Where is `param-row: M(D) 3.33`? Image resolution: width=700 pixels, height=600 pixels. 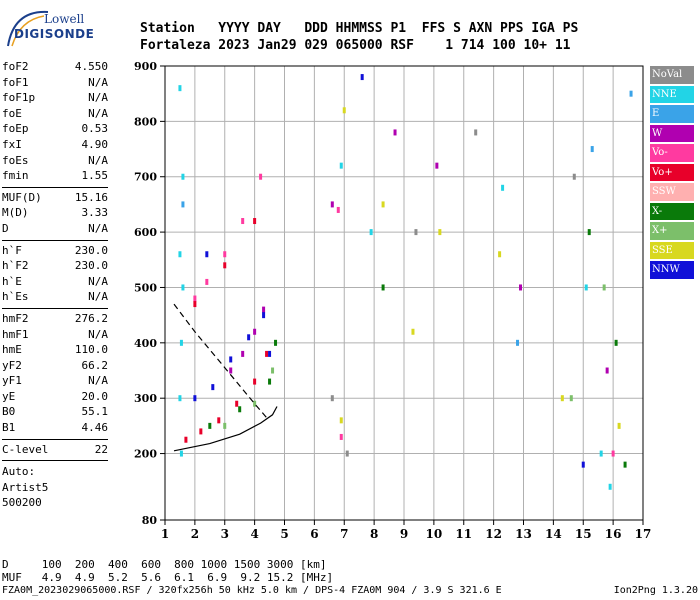
param-row: M(D) 3.33 is located at coordinates (55, 214).